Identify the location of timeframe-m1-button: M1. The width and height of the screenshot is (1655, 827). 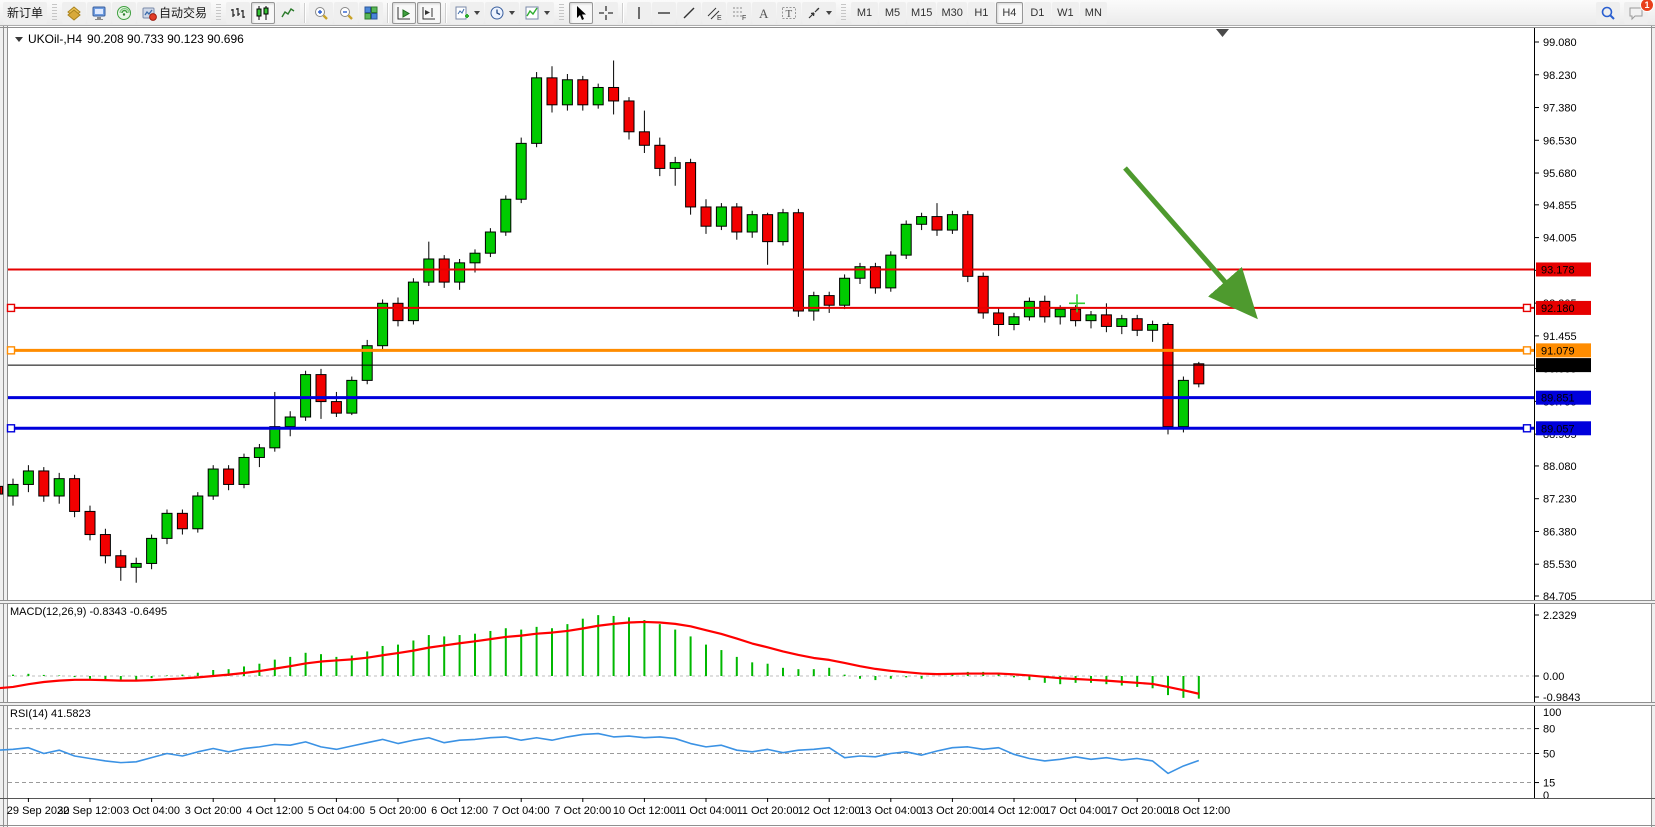
(865, 12).